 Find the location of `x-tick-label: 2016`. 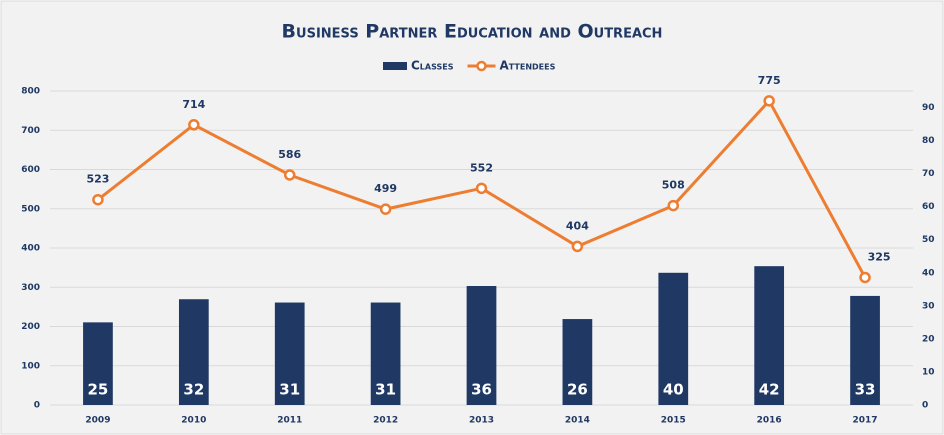

x-tick-label: 2016 is located at coordinates (769, 421).